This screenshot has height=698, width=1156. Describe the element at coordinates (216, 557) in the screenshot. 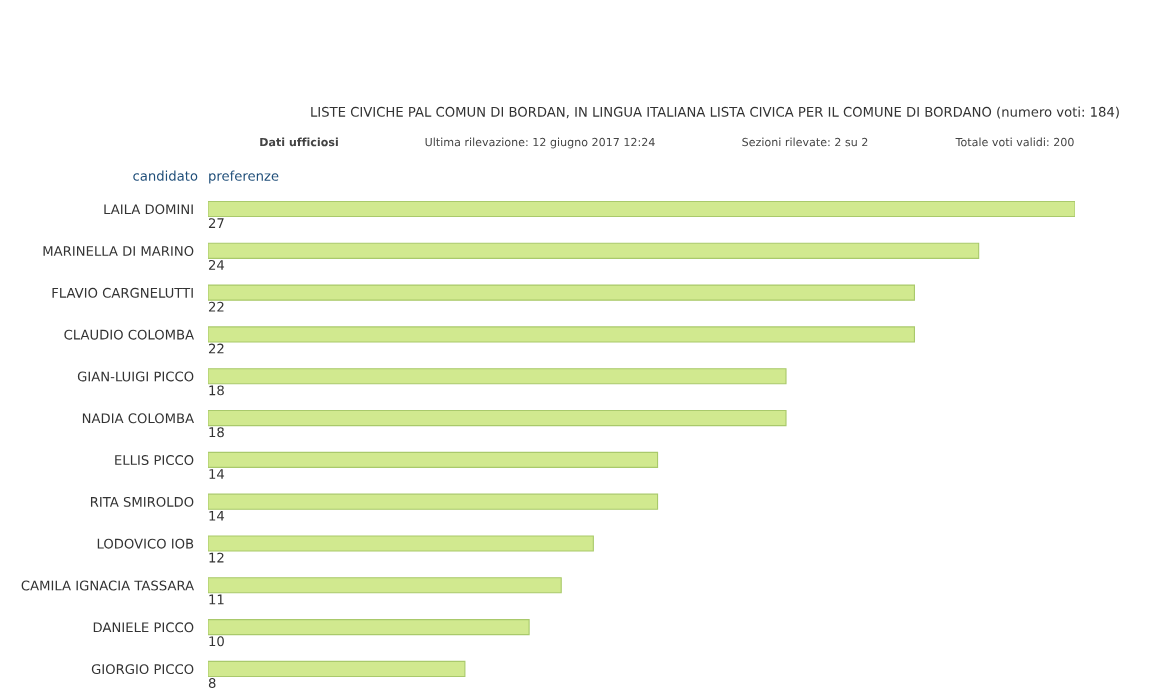

I see `data-label: 12` at that location.